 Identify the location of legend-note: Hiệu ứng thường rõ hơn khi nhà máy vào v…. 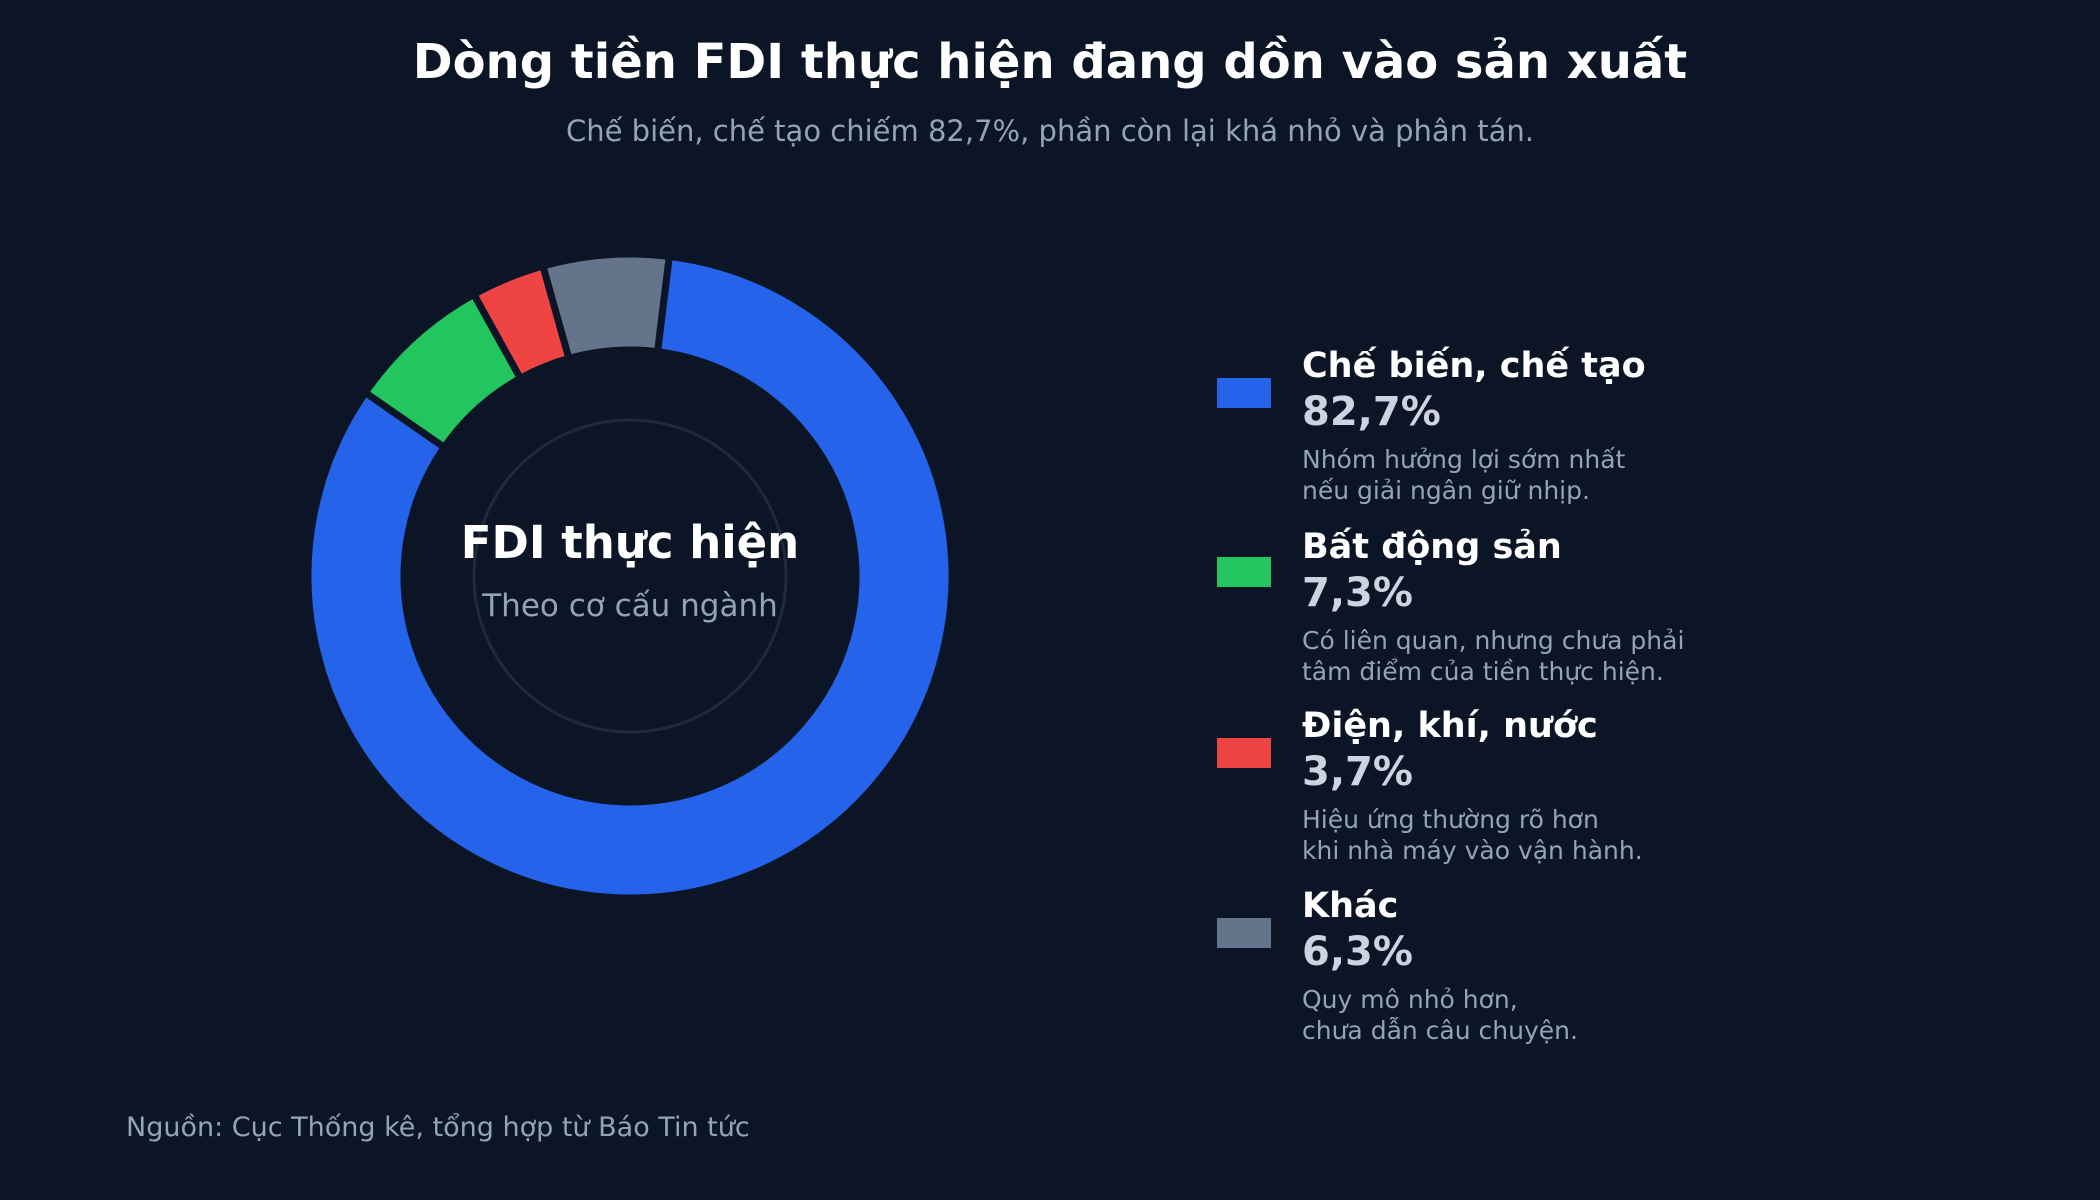
(1472, 835).